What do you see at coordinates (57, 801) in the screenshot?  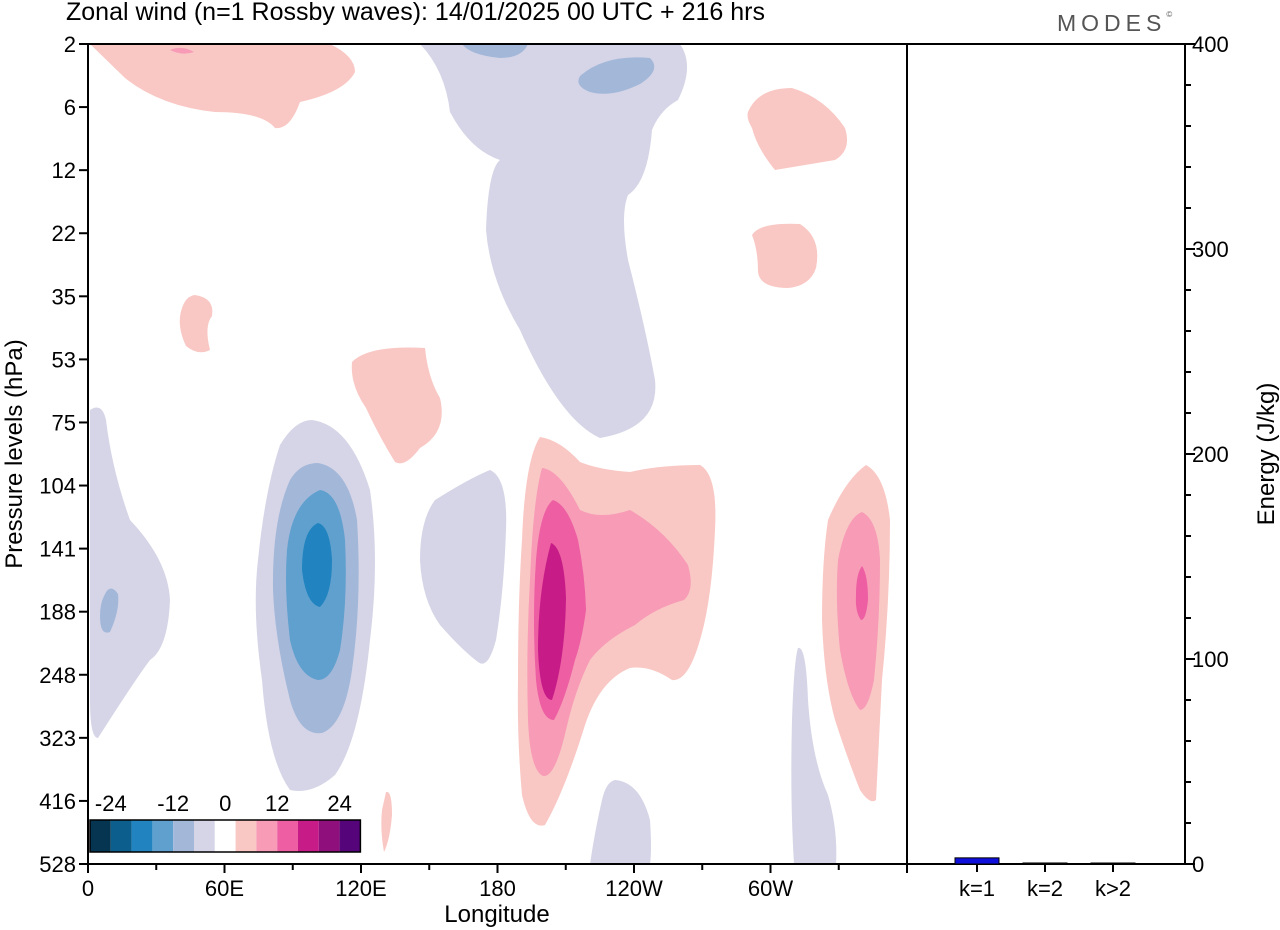 I see `y-tick-label: 416` at bounding box center [57, 801].